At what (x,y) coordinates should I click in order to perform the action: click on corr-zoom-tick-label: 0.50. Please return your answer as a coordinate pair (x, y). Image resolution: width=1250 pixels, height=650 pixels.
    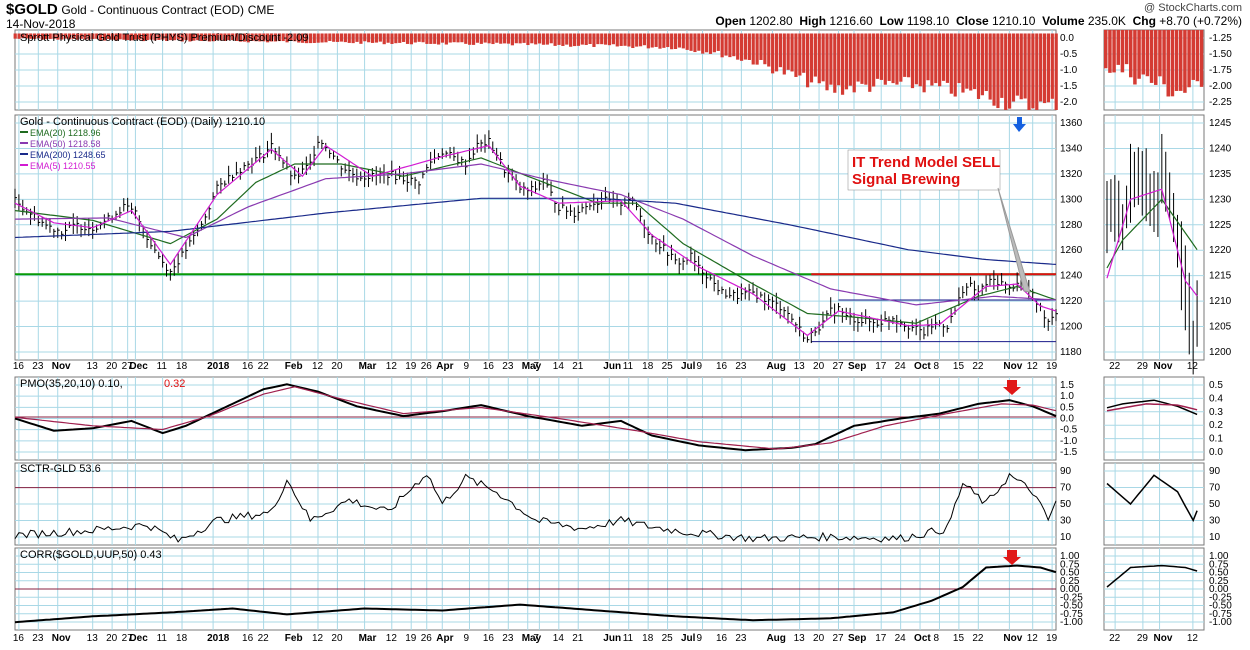
    Looking at the image, I should click on (1219, 573).